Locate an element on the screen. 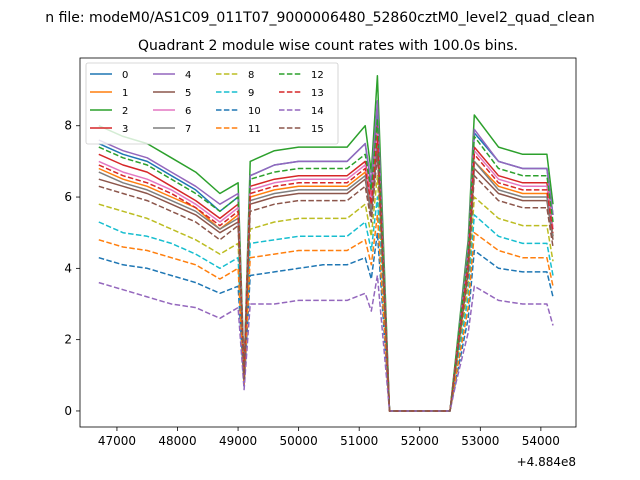 The width and height of the screenshot is (640, 480). y-axis: 0 2 4 6 8 is located at coordinates (72, 268).